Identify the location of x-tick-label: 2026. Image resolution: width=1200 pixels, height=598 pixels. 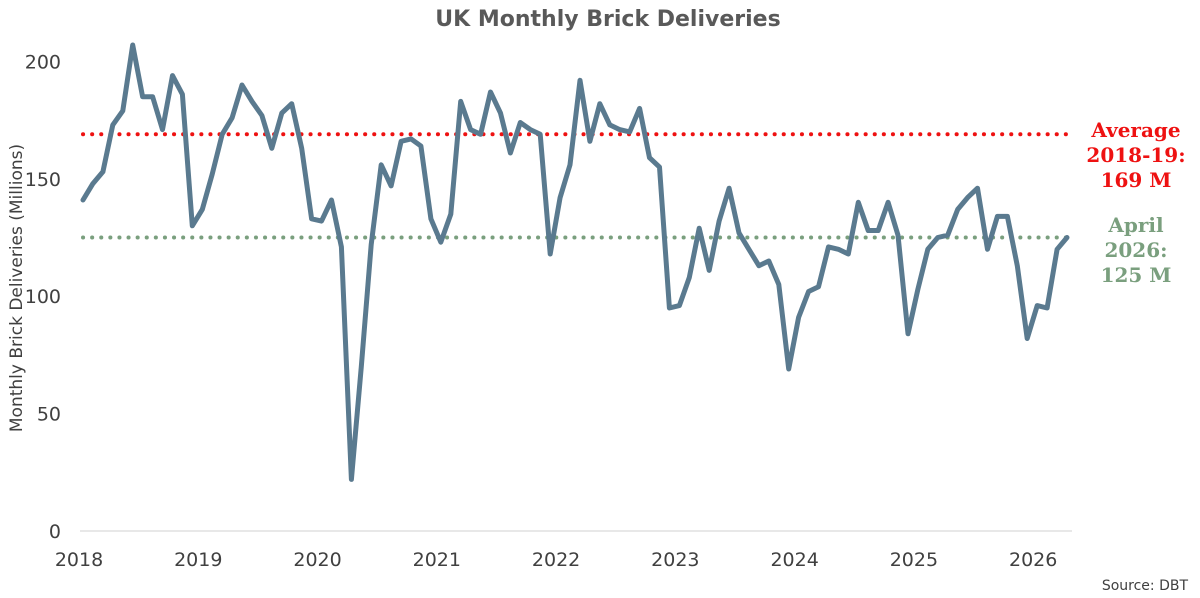
(1033, 560).